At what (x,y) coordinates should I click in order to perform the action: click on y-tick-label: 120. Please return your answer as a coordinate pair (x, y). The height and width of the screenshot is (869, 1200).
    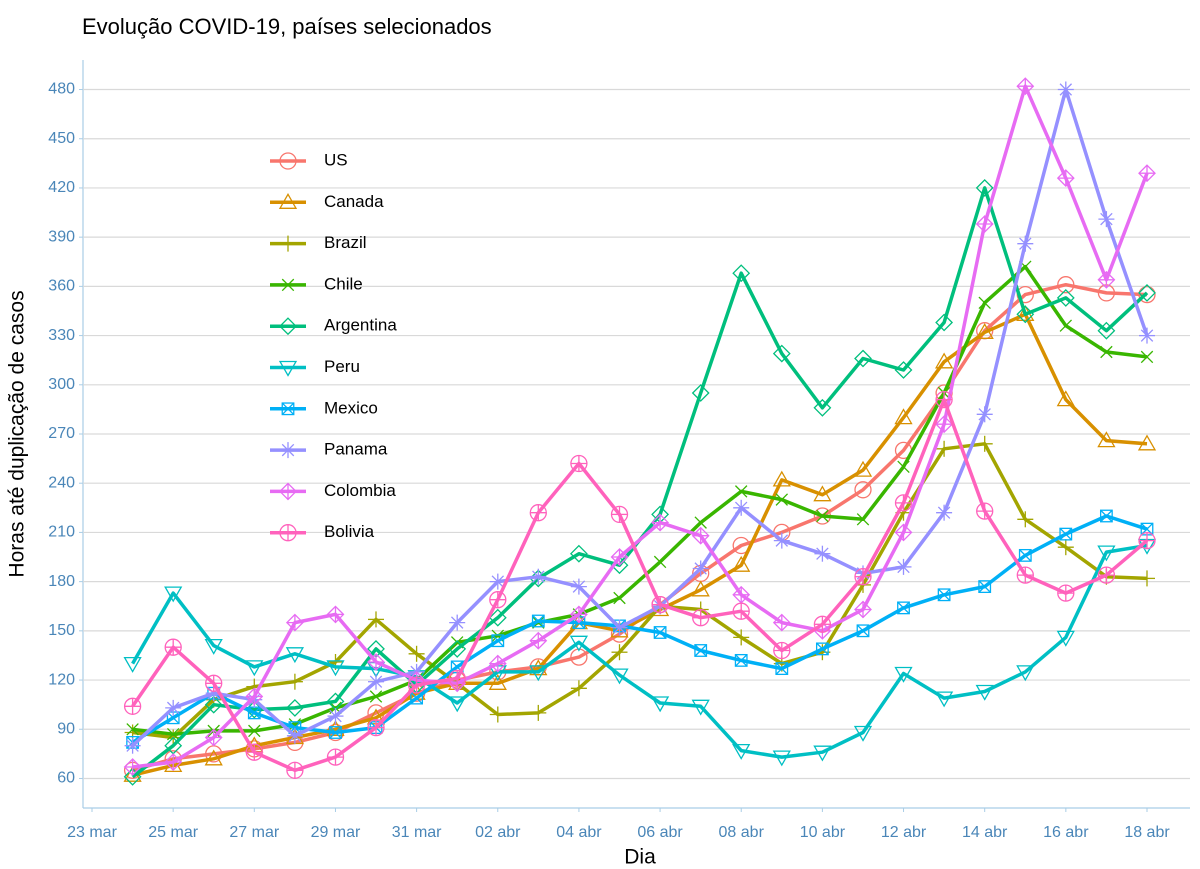
    Looking at the image, I should click on (61, 679).